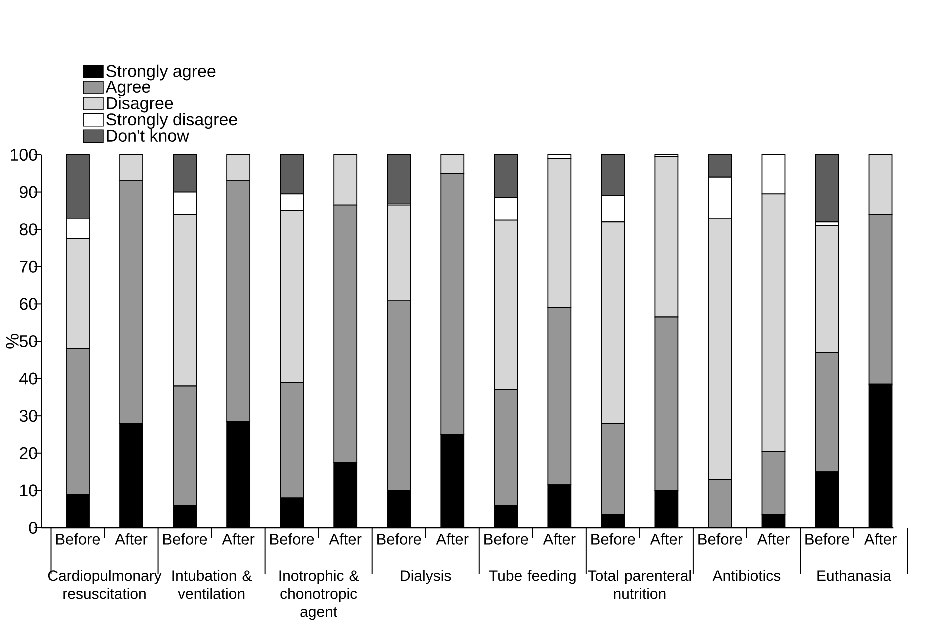  Describe the element at coordinates (320, 595) in the screenshot. I see `text: Inotrophic & chonotropic agent` at that location.